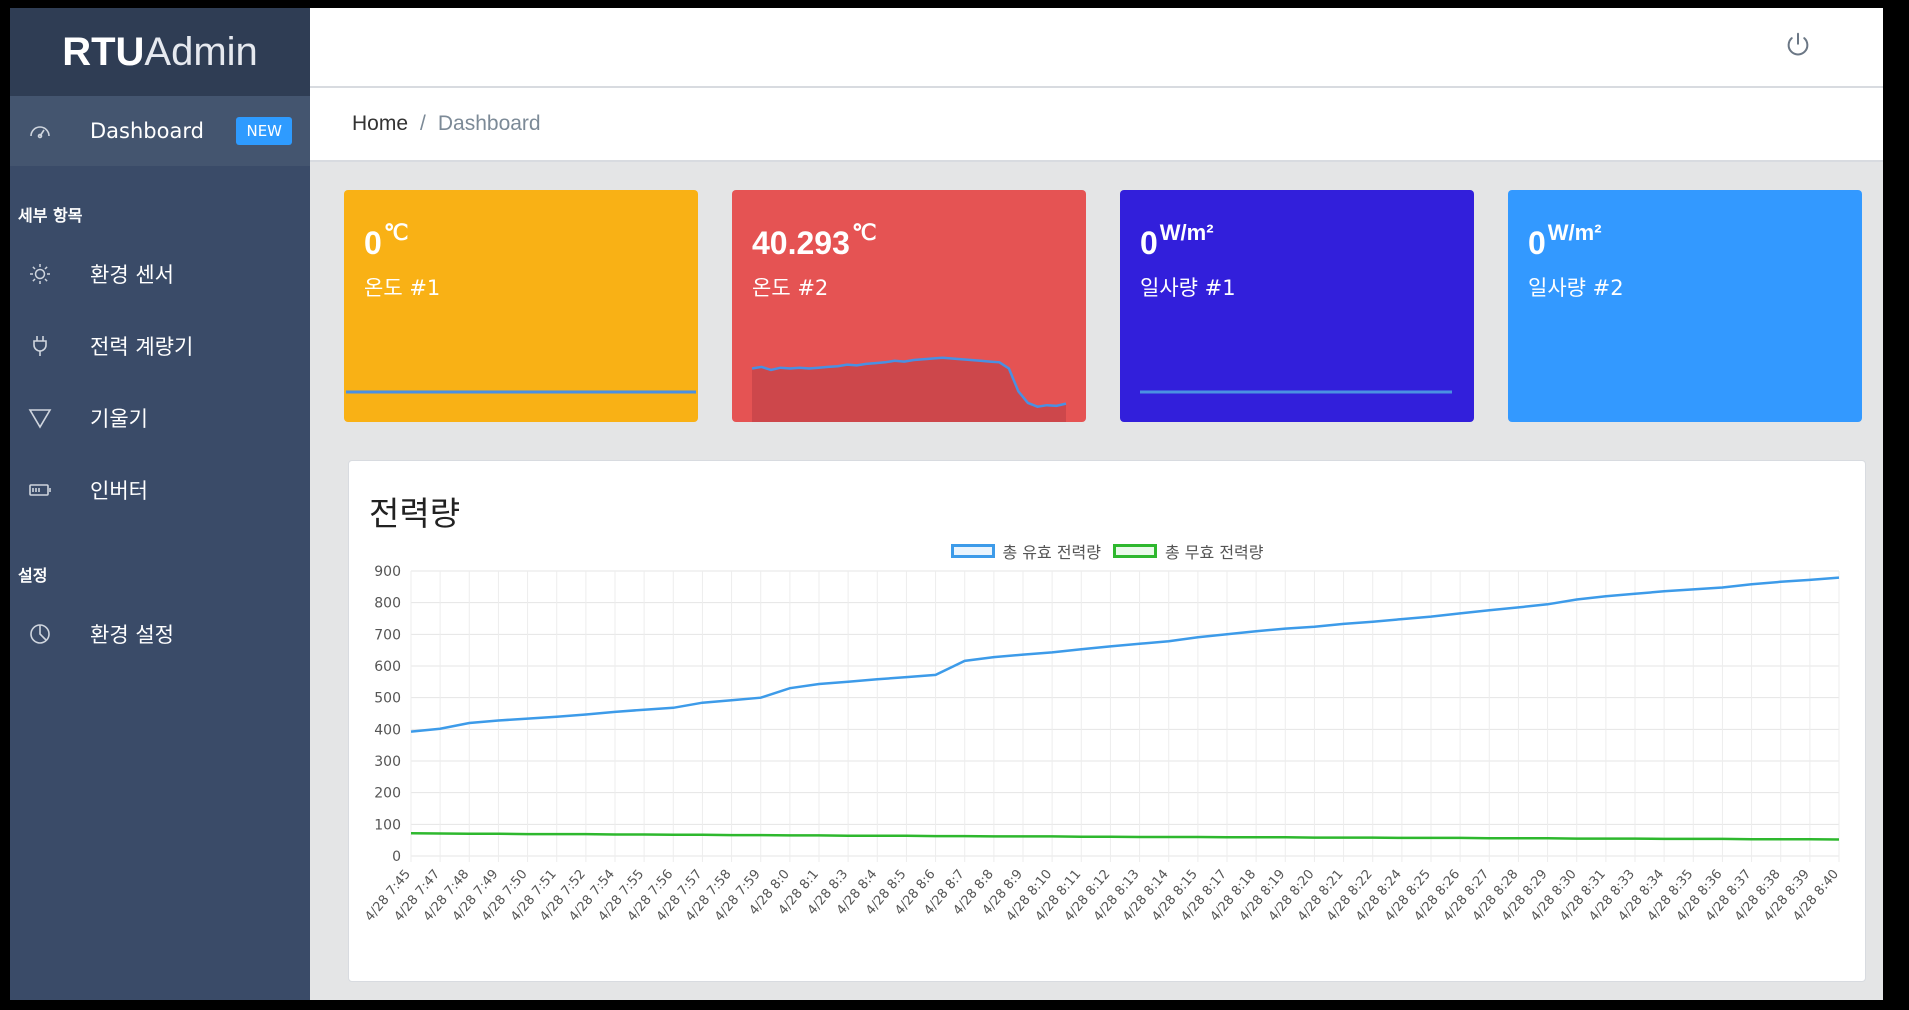 The image size is (1909, 1010). What do you see at coordinates (387, 667) in the screenshot?
I see `y-tick-label: 600` at bounding box center [387, 667].